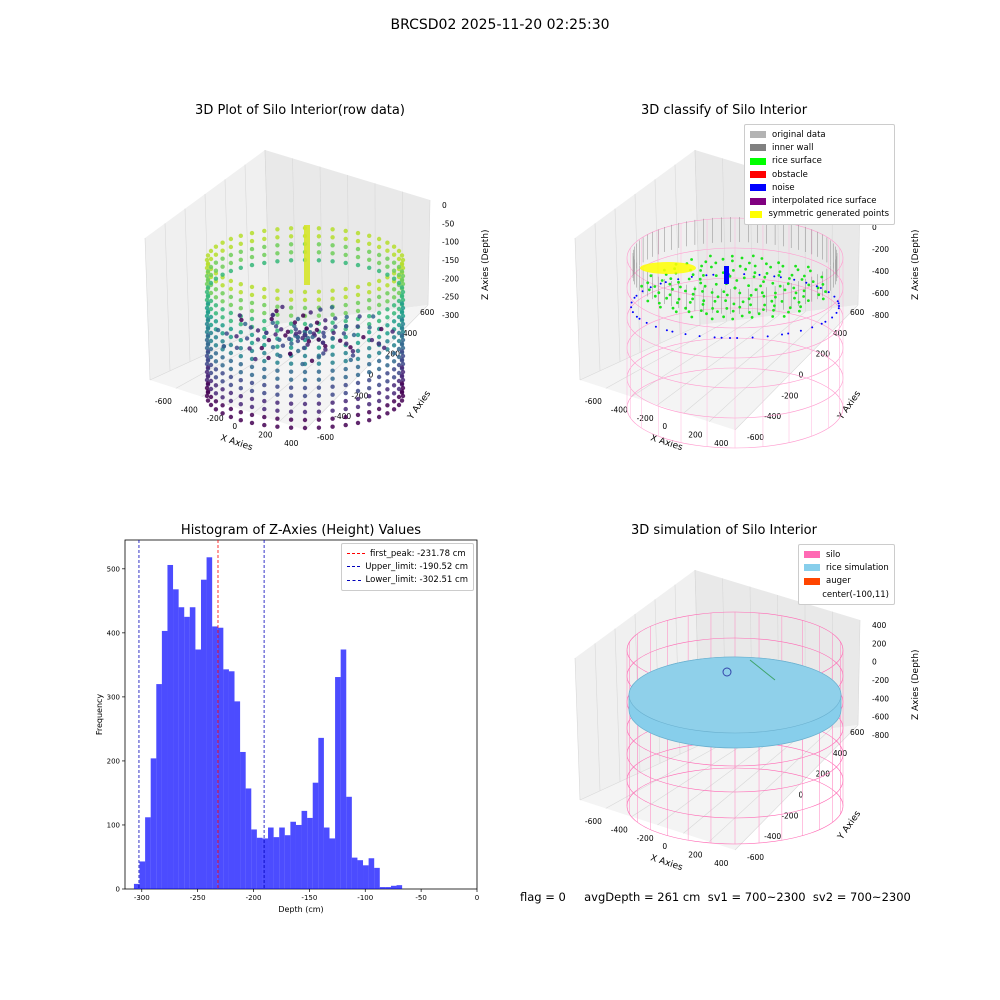  I want to click on y-axis-label: Frequency, so click(99, 715).